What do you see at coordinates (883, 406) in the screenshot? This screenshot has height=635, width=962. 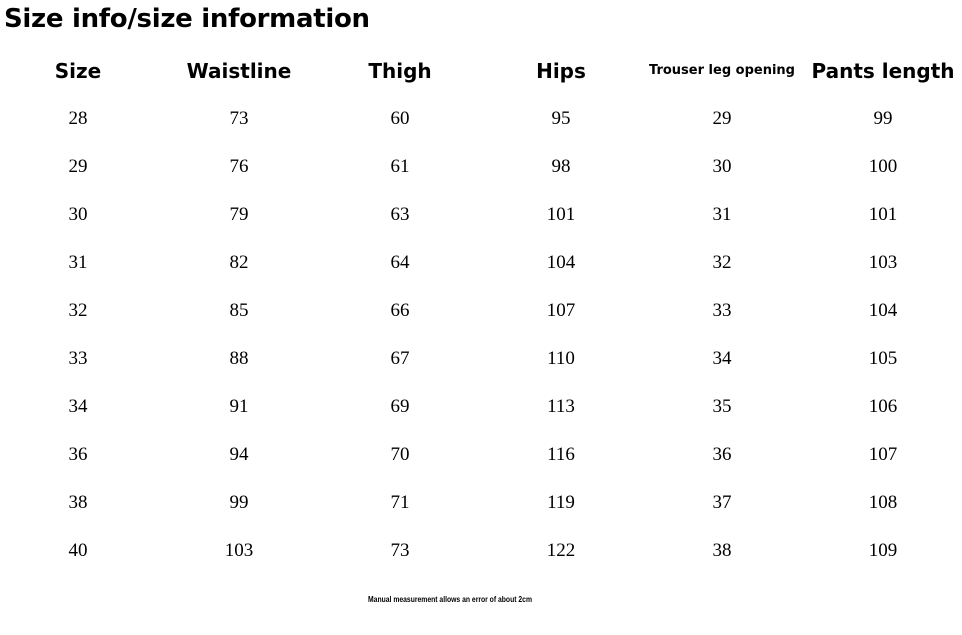 I see `table-cell: 106` at bounding box center [883, 406].